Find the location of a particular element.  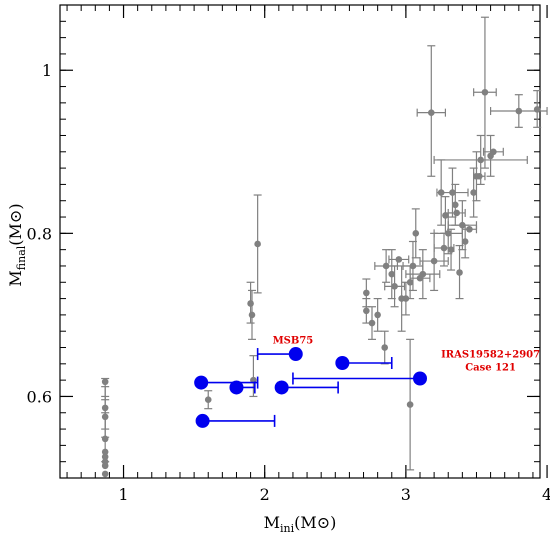

annotation-label: IRAS19582+2907 is located at coordinates (490, 354).